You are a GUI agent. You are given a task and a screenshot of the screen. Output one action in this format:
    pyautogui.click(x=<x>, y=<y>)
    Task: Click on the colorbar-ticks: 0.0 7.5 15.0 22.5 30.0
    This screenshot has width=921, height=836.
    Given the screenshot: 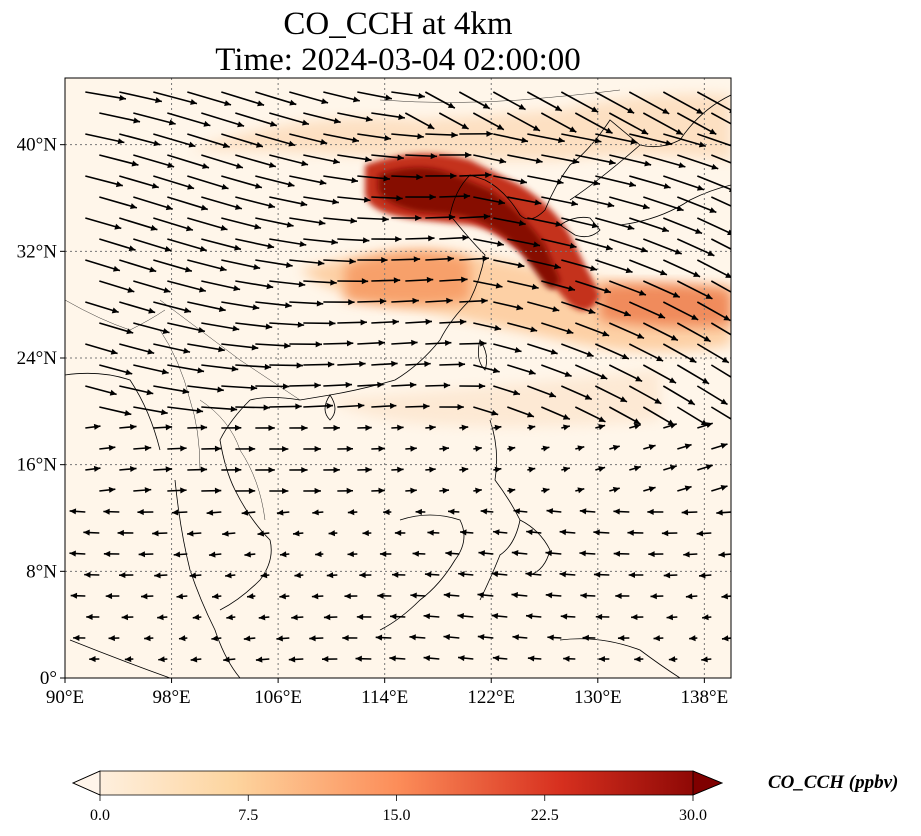 What is the action you would take?
    pyautogui.click(x=398, y=809)
    